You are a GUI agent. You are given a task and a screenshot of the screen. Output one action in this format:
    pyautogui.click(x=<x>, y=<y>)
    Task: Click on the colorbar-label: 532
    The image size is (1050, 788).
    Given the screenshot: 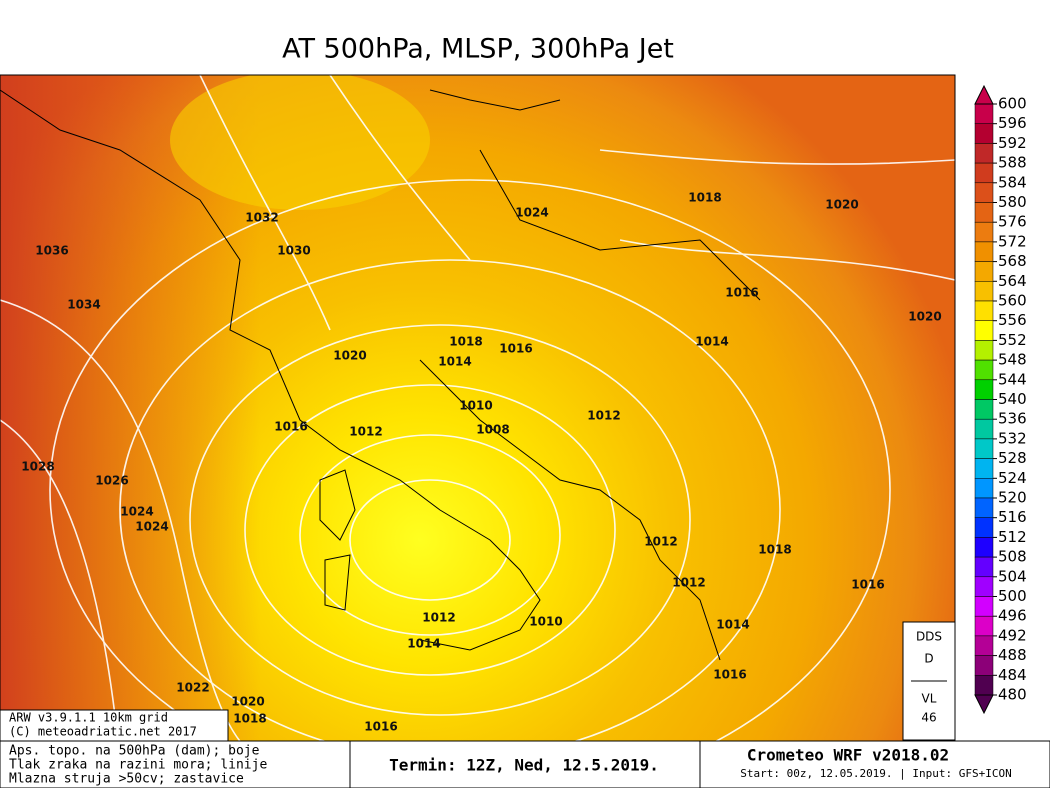 What is the action you would take?
    pyautogui.click(x=1012, y=438)
    